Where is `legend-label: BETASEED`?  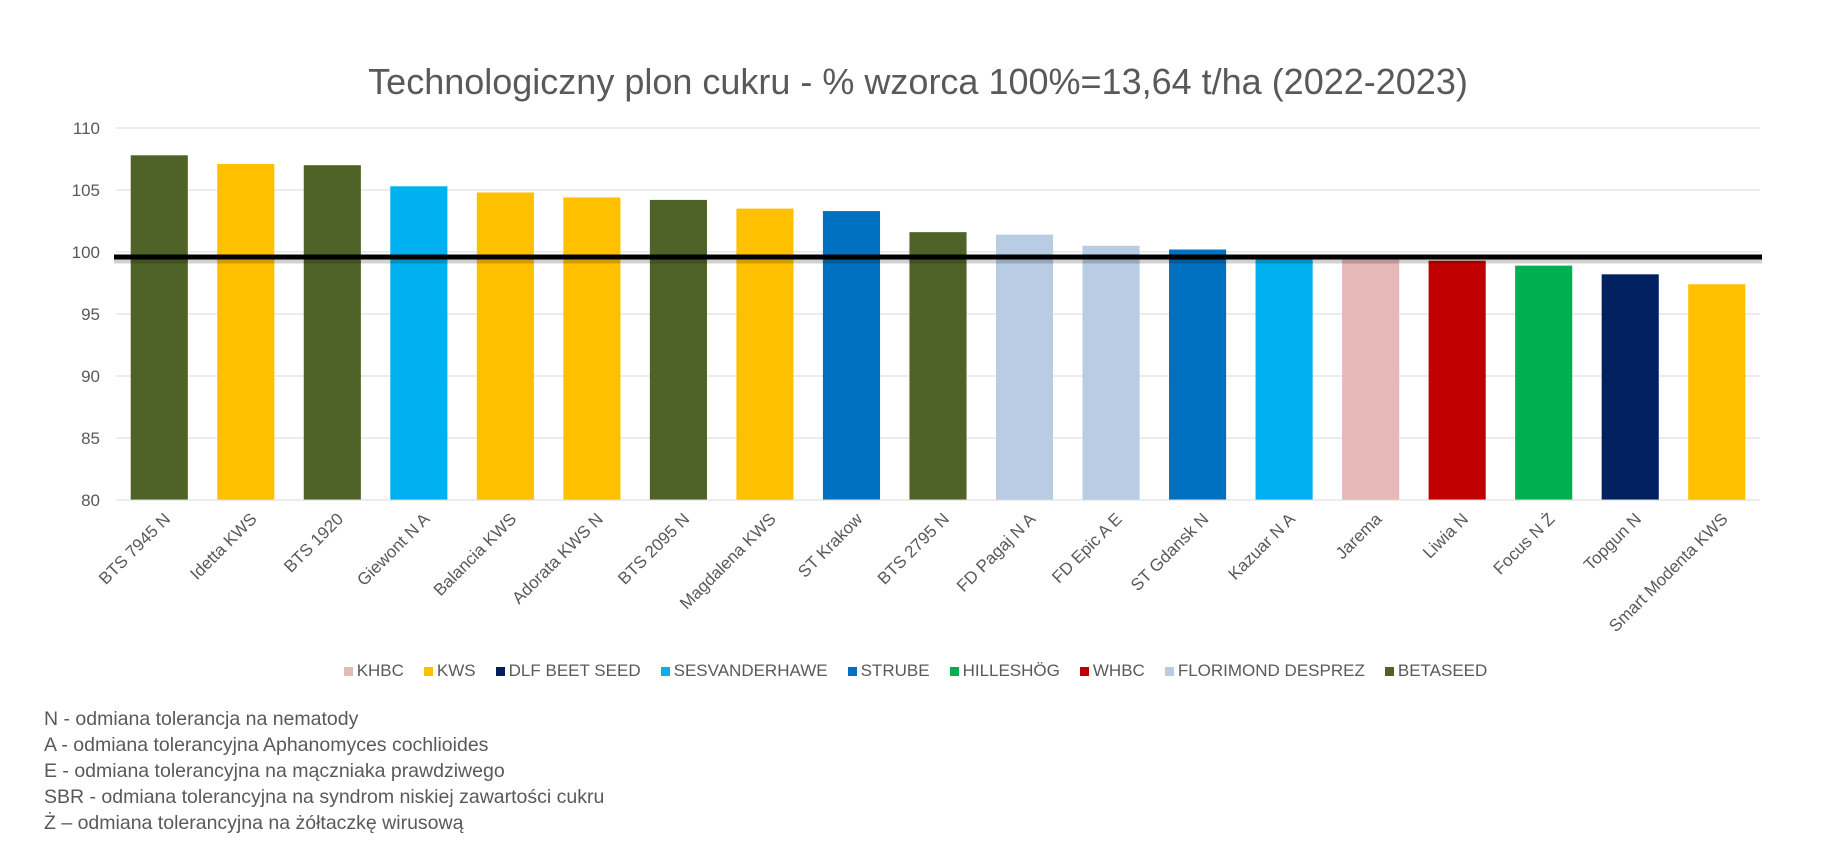
legend-label: BETASEED is located at coordinates (1442, 670).